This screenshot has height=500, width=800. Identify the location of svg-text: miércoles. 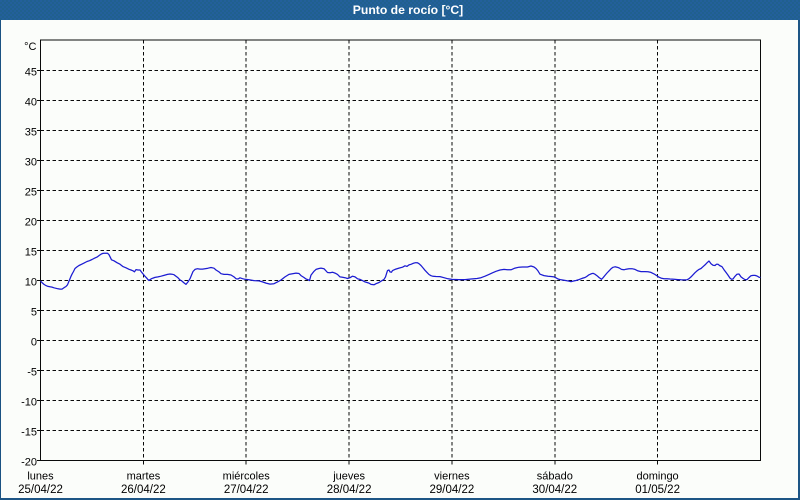
(247, 477).